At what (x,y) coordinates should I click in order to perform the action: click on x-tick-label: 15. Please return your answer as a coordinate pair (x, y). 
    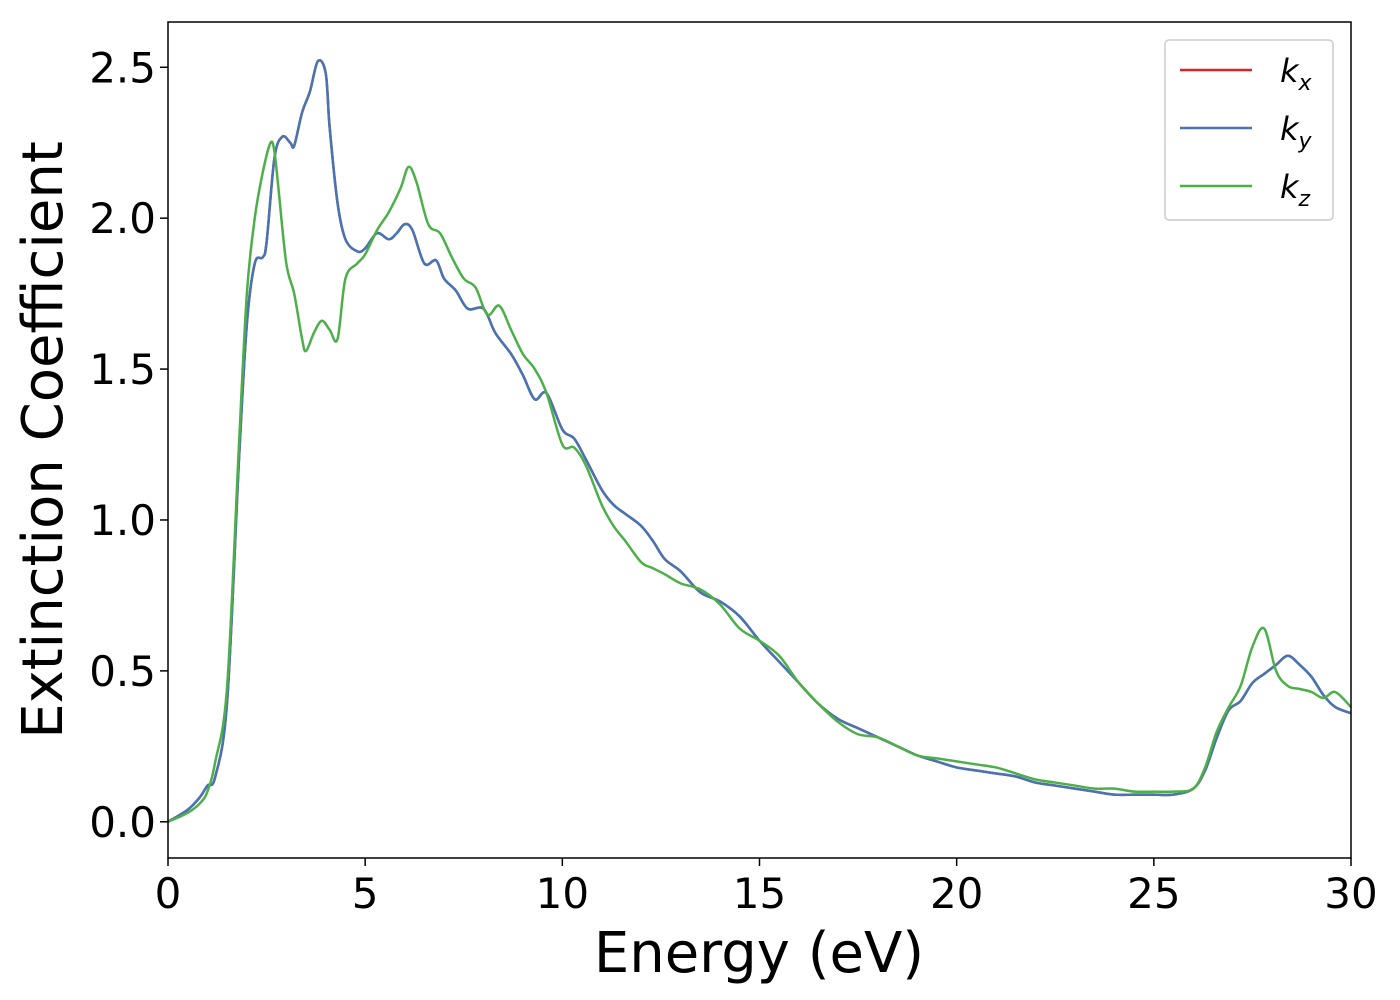
    Looking at the image, I should click on (759, 893).